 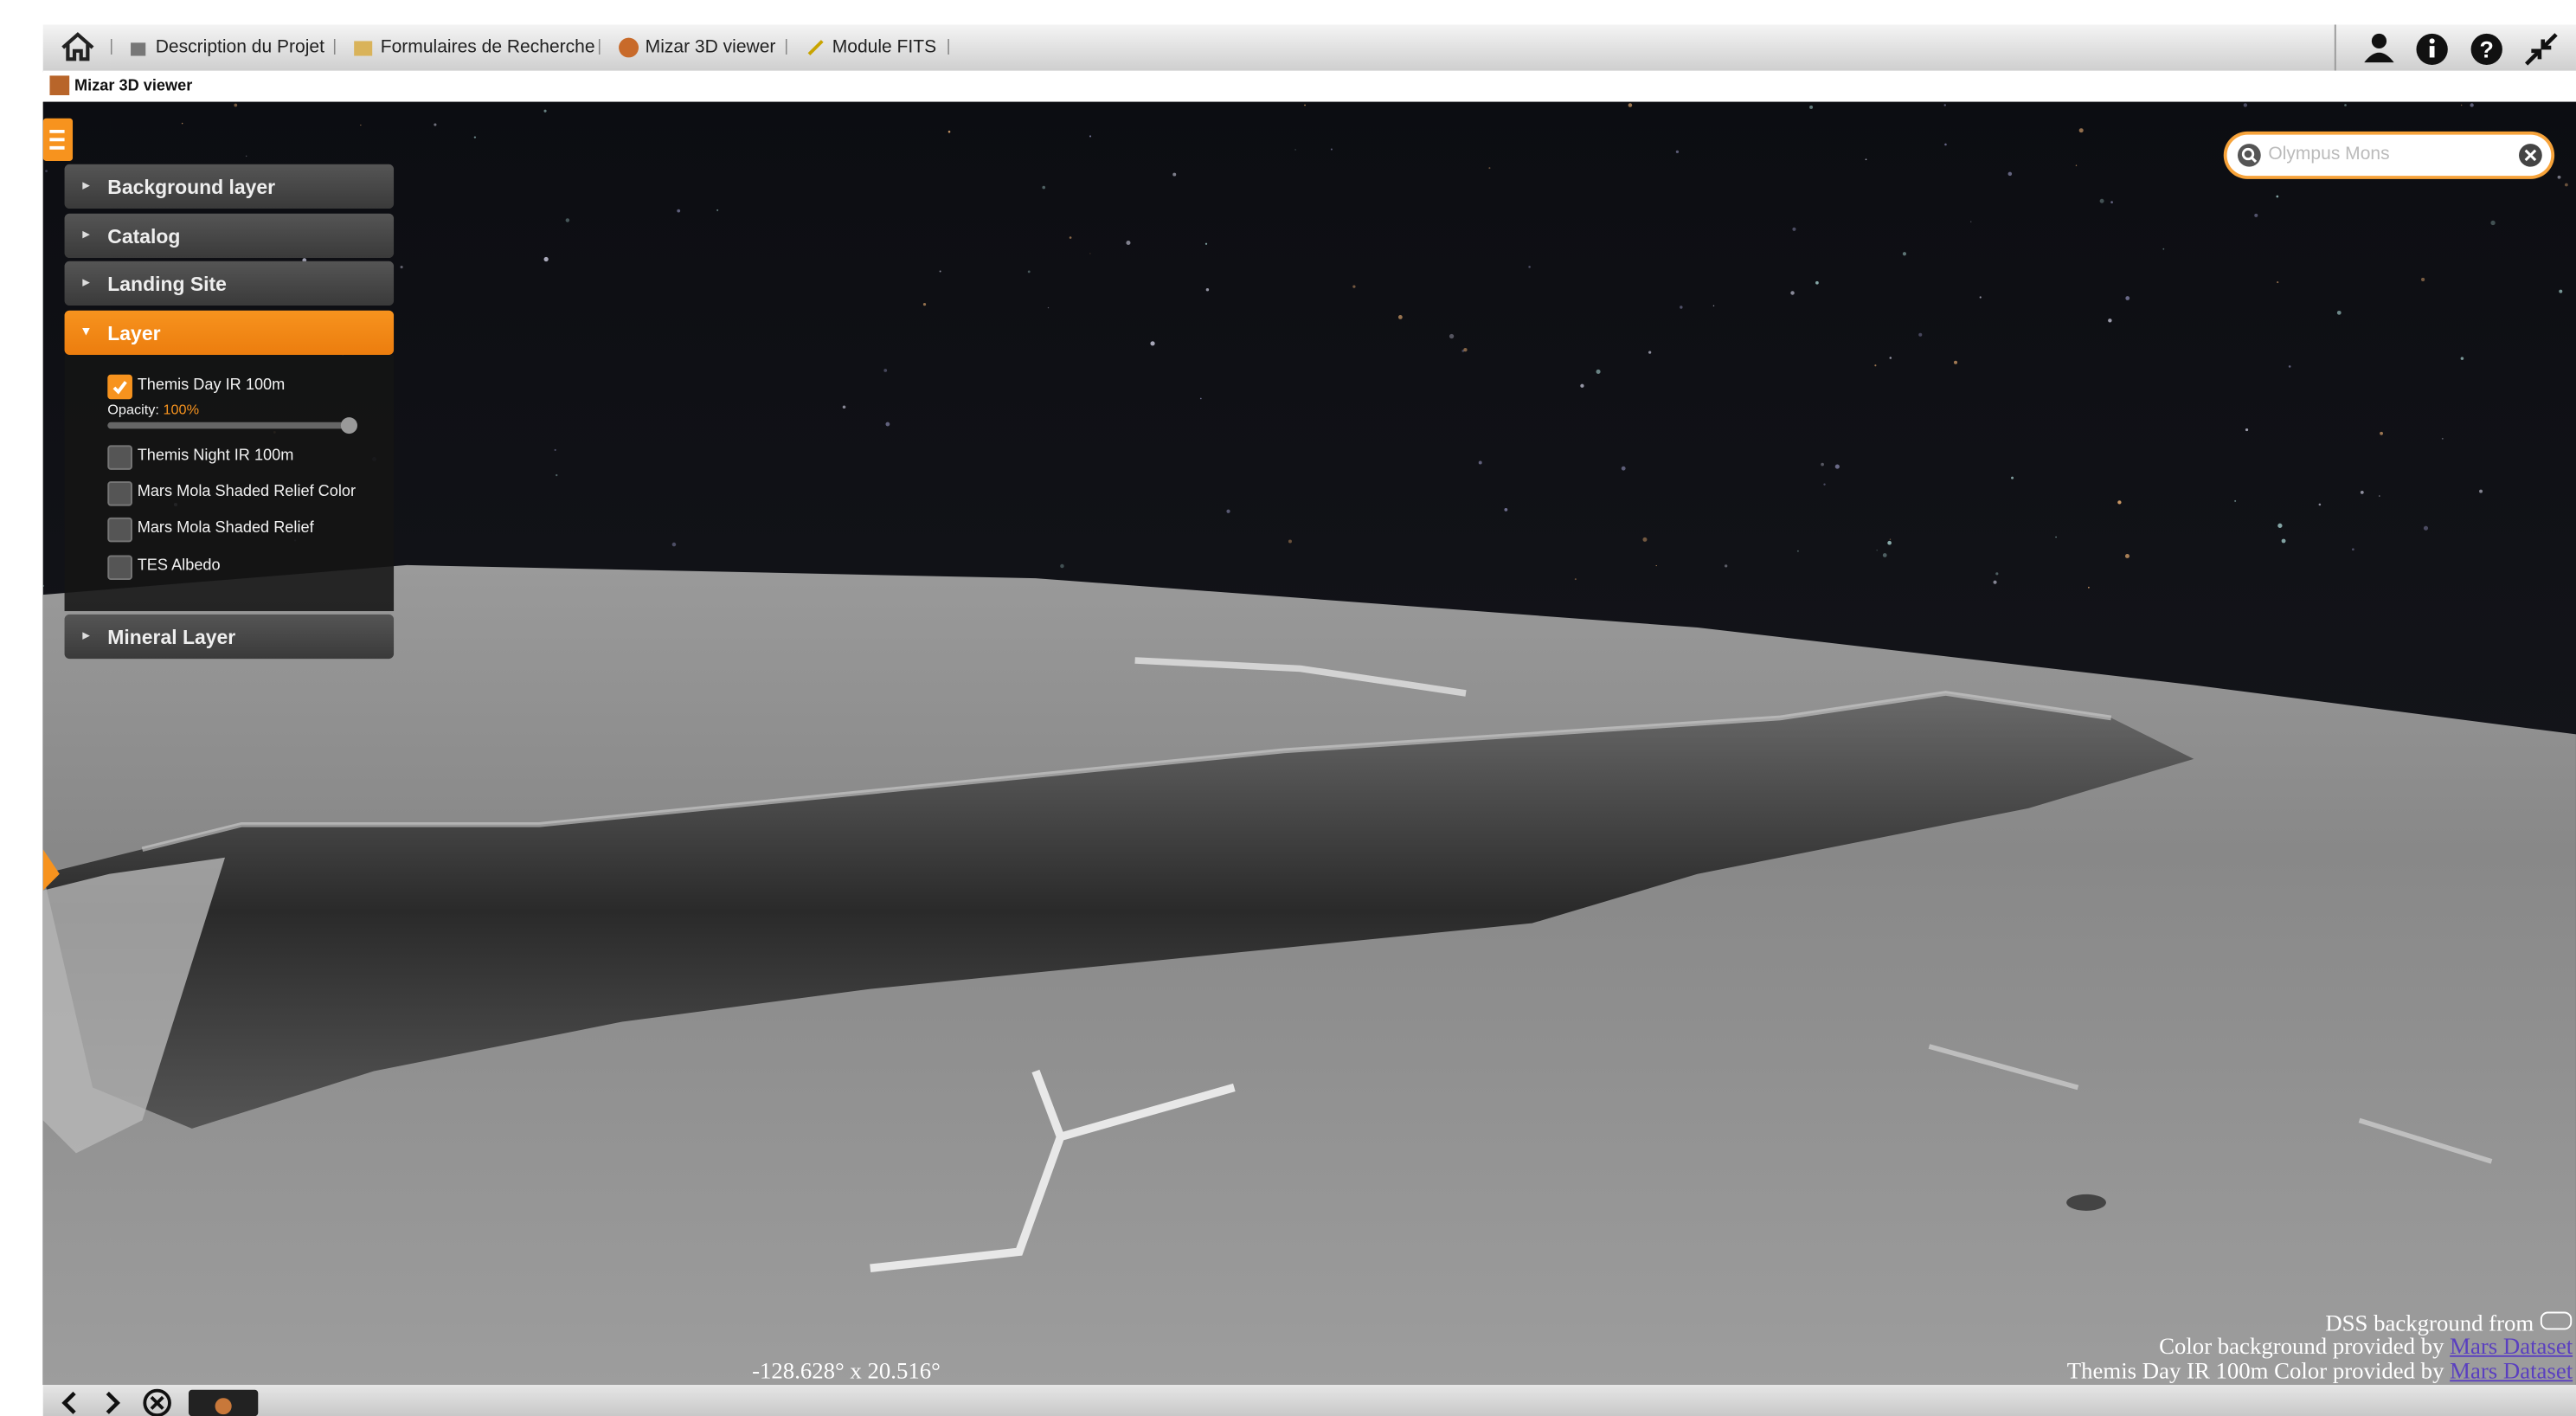 What do you see at coordinates (2556, 1320) in the screenshot?
I see `dss-icon` at bounding box center [2556, 1320].